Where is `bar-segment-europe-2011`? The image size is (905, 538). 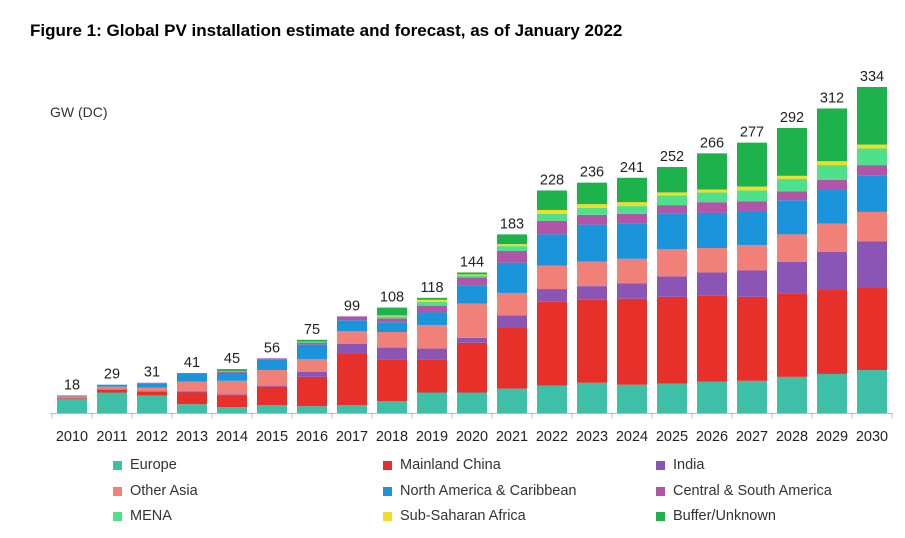 bar-segment-europe-2011 is located at coordinates (112, 402).